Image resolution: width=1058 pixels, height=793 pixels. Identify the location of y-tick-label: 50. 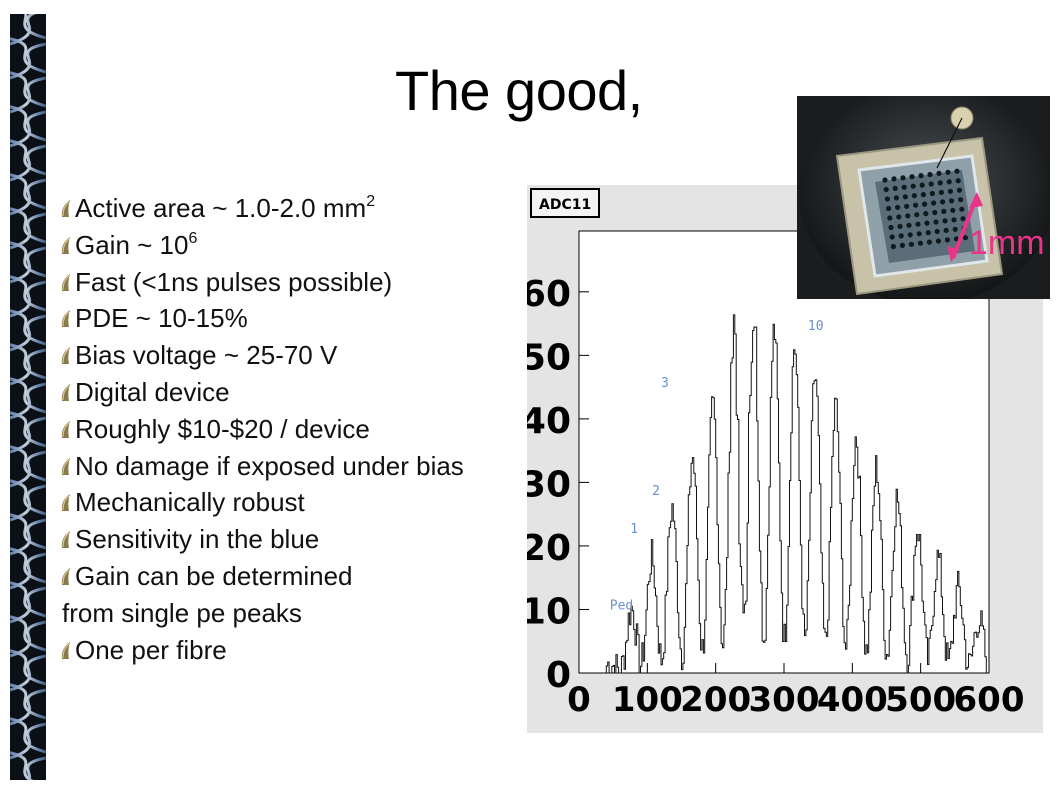
(549, 357).